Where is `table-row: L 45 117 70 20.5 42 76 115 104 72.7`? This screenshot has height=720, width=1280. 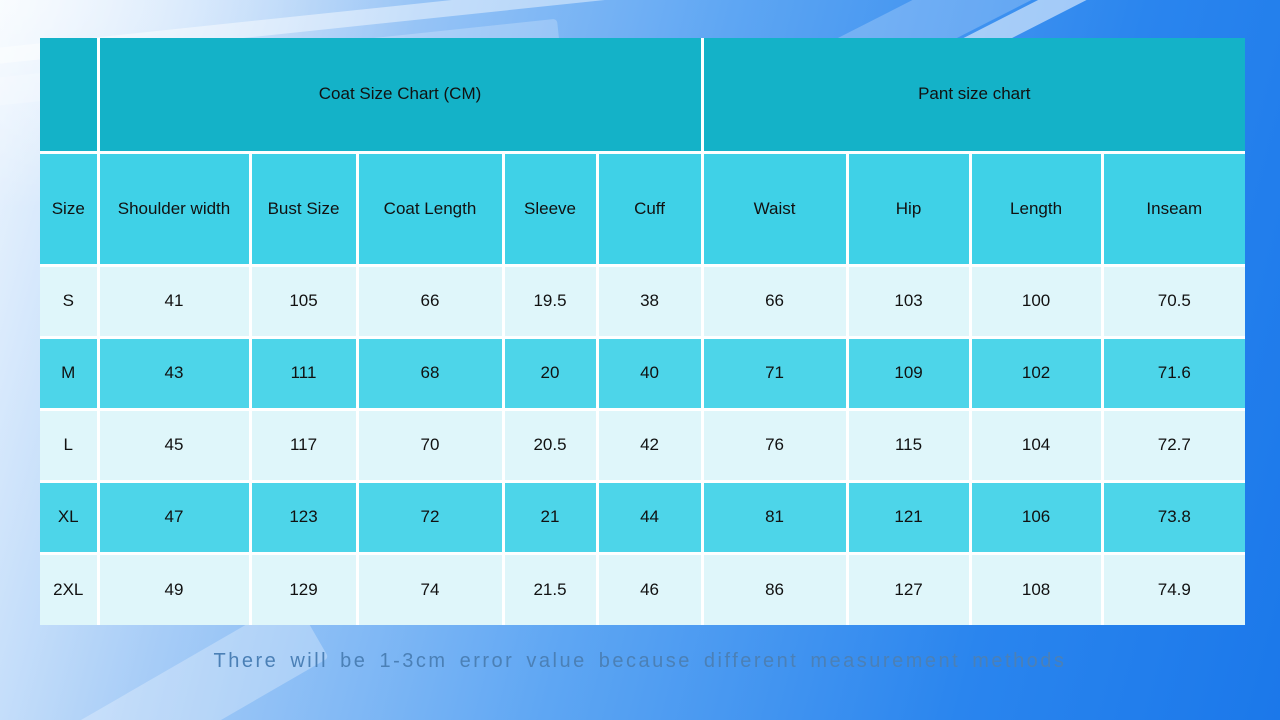
table-row: L 45 117 70 20.5 42 76 115 104 72.7 is located at coordinates (642, 445).